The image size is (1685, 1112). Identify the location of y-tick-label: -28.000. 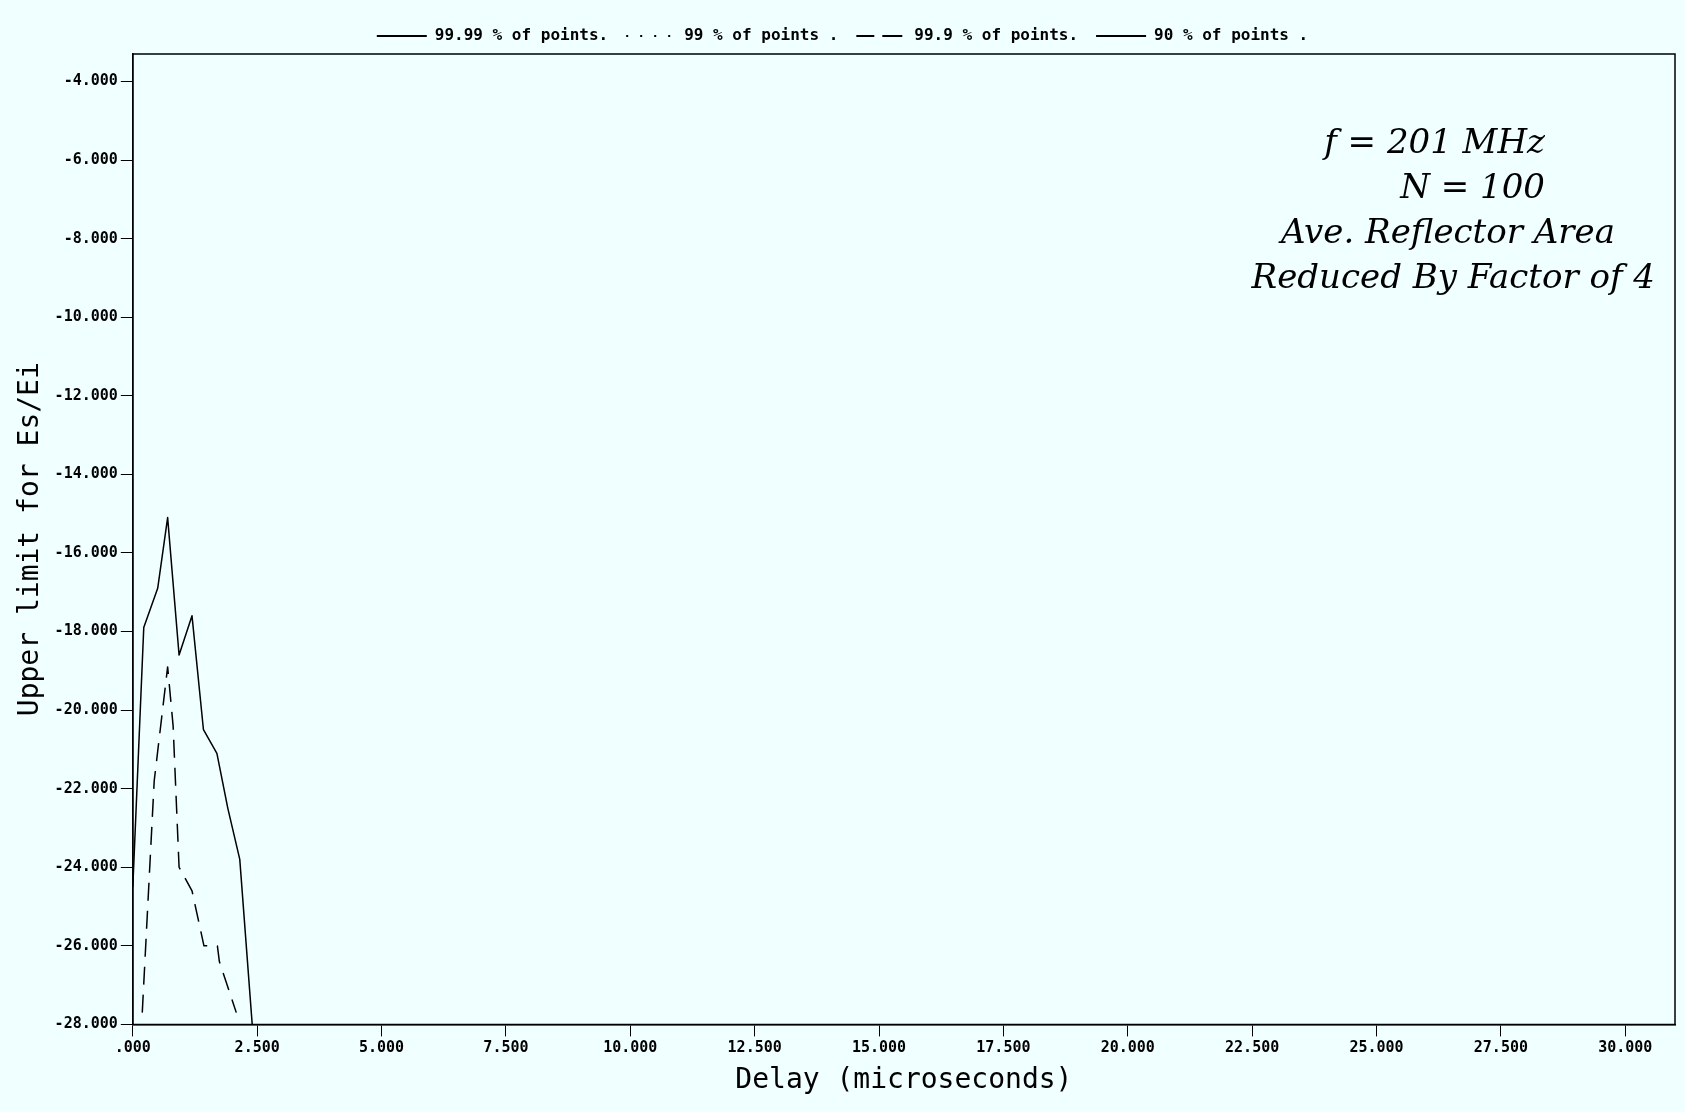
(86, 1023).